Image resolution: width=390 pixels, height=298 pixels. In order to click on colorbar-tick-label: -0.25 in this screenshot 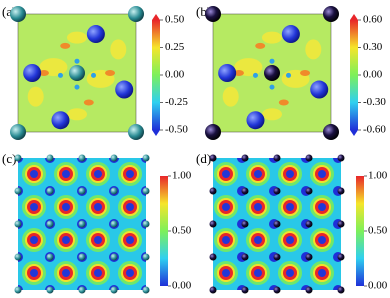, I will do `click(176, 102)`.